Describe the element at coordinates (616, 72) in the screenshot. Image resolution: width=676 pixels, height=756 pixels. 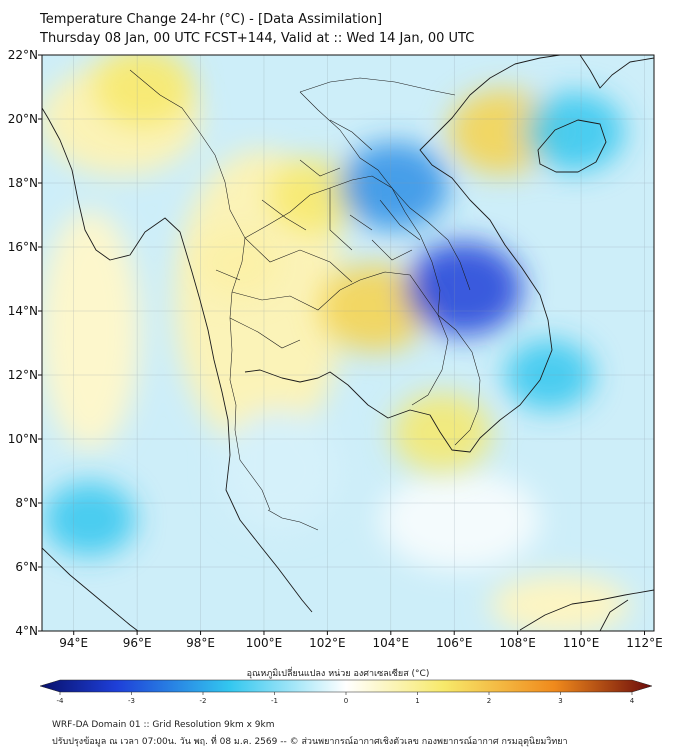
I see `coastline-leizhou` at that location.